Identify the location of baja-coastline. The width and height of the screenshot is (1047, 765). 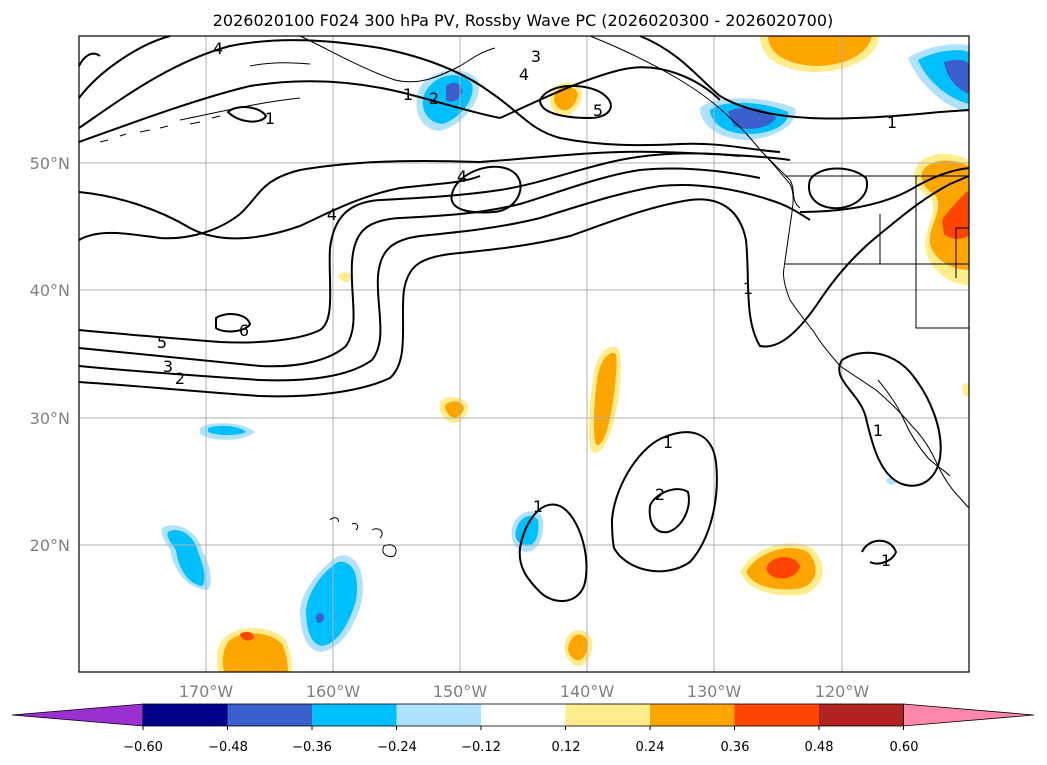
(914, 428).